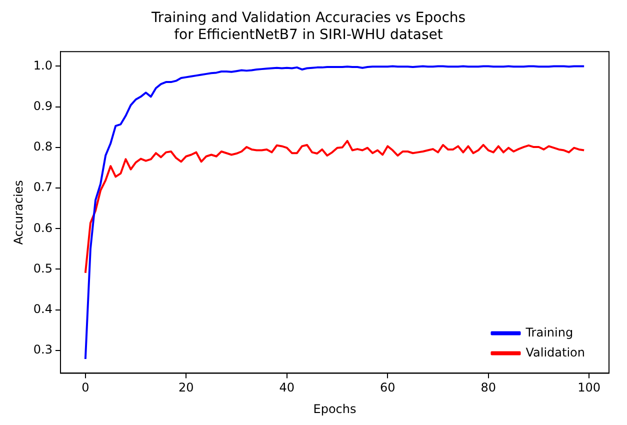 The height and width of the screenshot is (425, 627). What do you see at coordinates (42, 187) in the screenshot?
I see `y-tick-label: 0.7` at bounding box center [42, 187].